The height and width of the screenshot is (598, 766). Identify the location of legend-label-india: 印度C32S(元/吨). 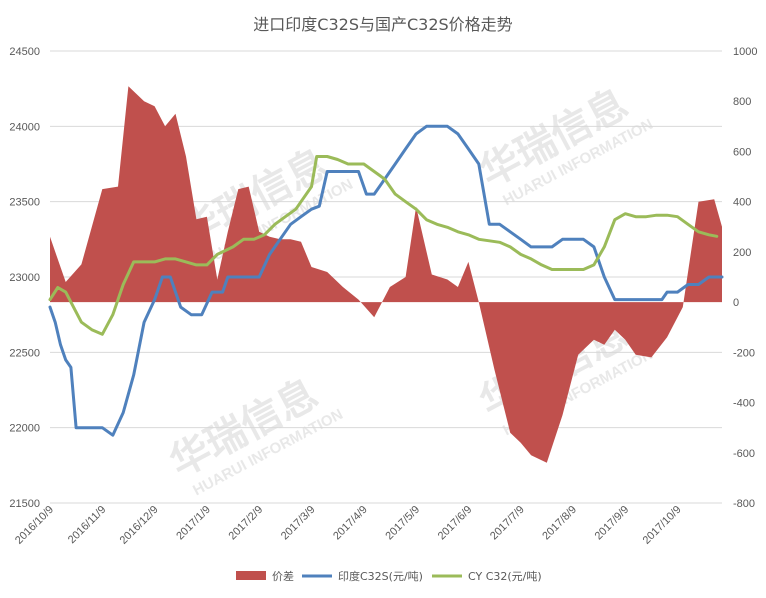
(380, 576).